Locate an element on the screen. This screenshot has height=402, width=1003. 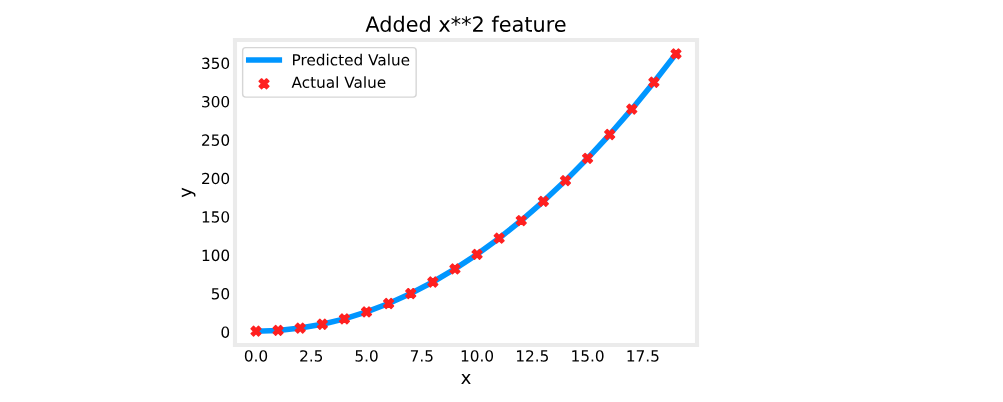
x-axis-title: x is located at coordinates (466, 379).